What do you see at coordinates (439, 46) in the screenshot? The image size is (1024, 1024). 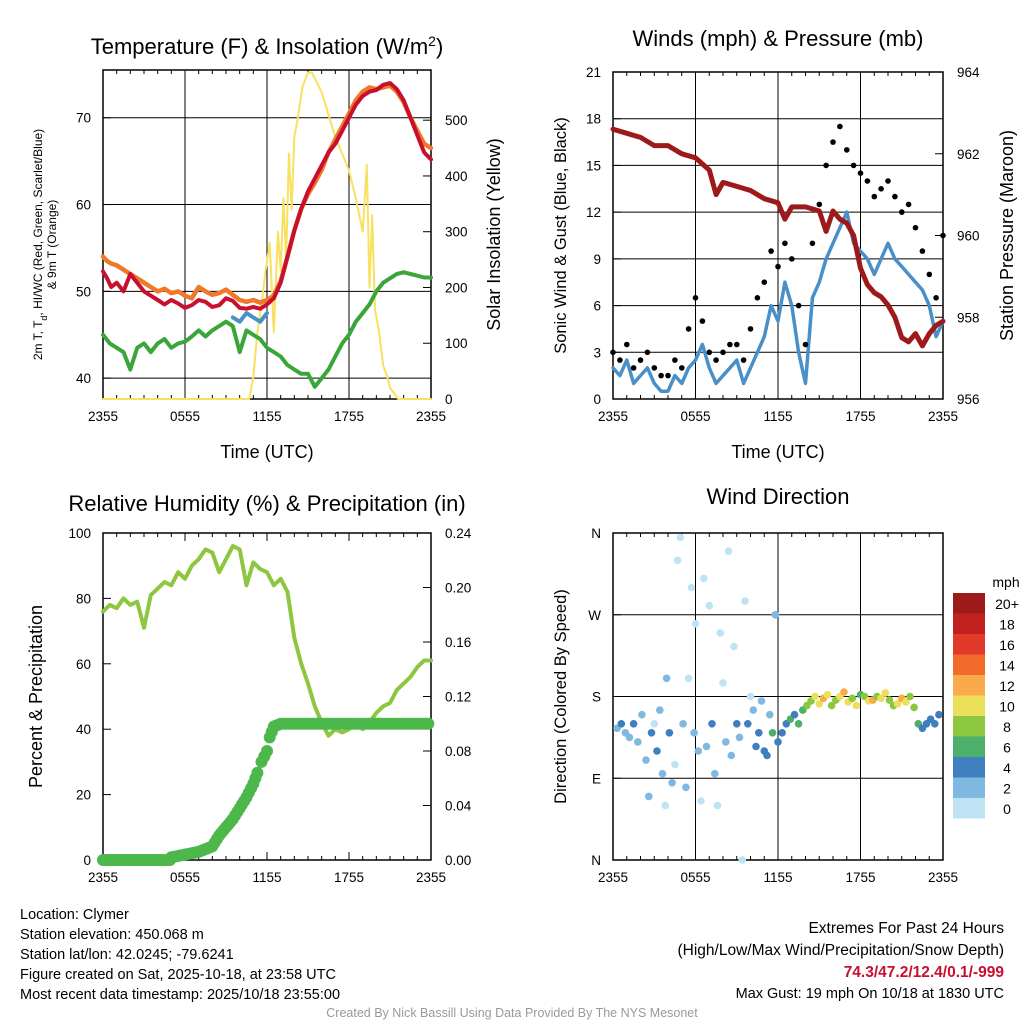 I see `title-close: )` at bounding box center [439, 46].